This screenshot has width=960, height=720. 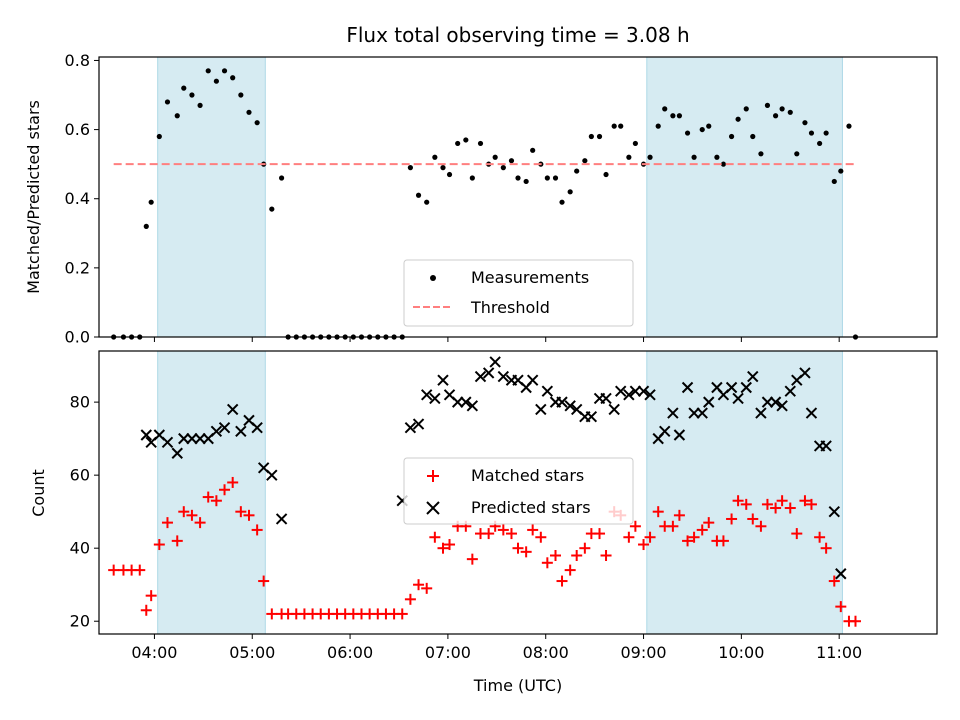 I want to click on x-tick-label: 10:00, so click(x=741, y=652).